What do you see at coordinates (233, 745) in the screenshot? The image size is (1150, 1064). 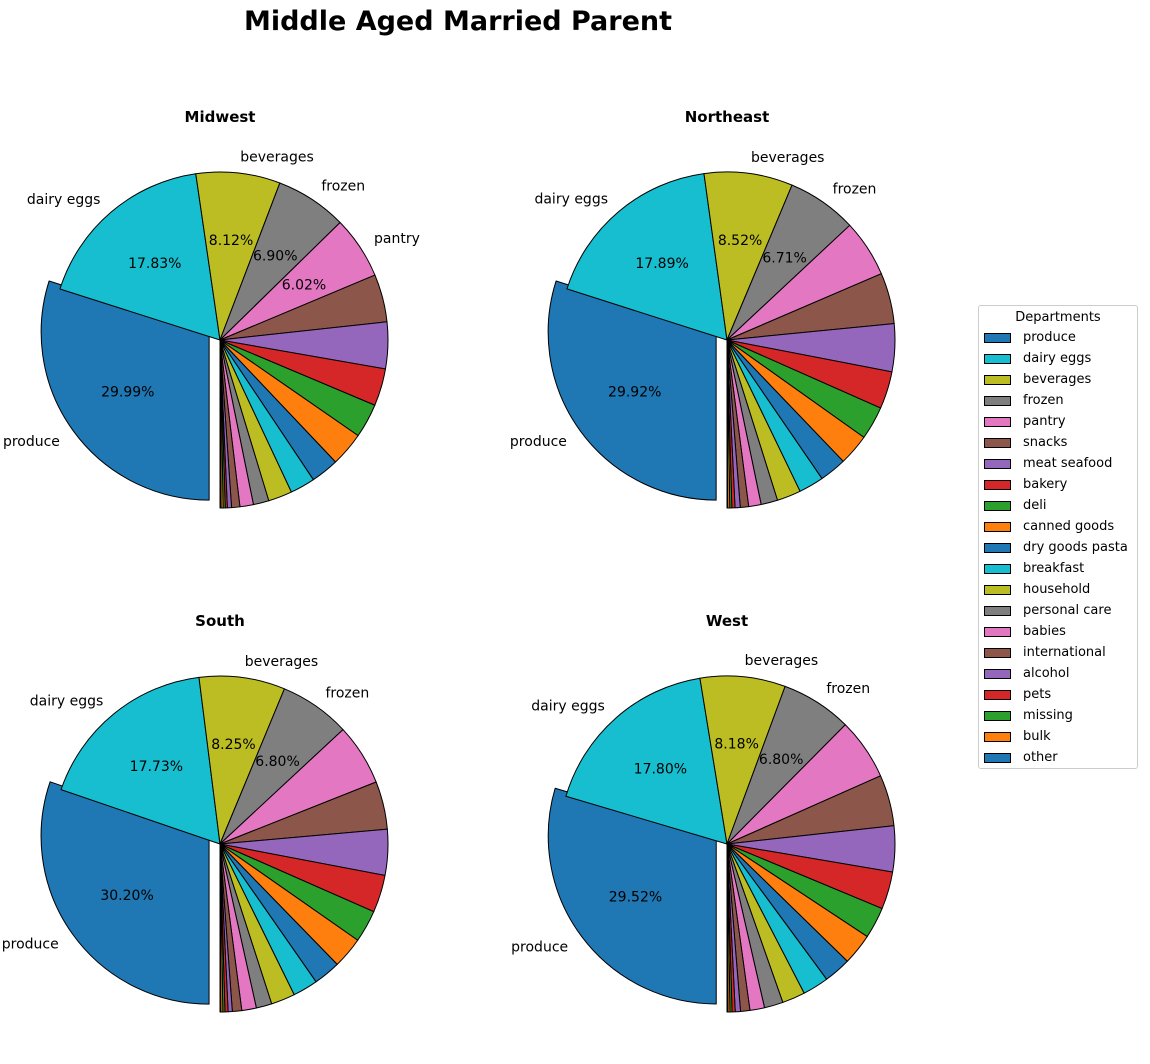 I see `percent-label: 8.25%` at bounding box center [233, 745].